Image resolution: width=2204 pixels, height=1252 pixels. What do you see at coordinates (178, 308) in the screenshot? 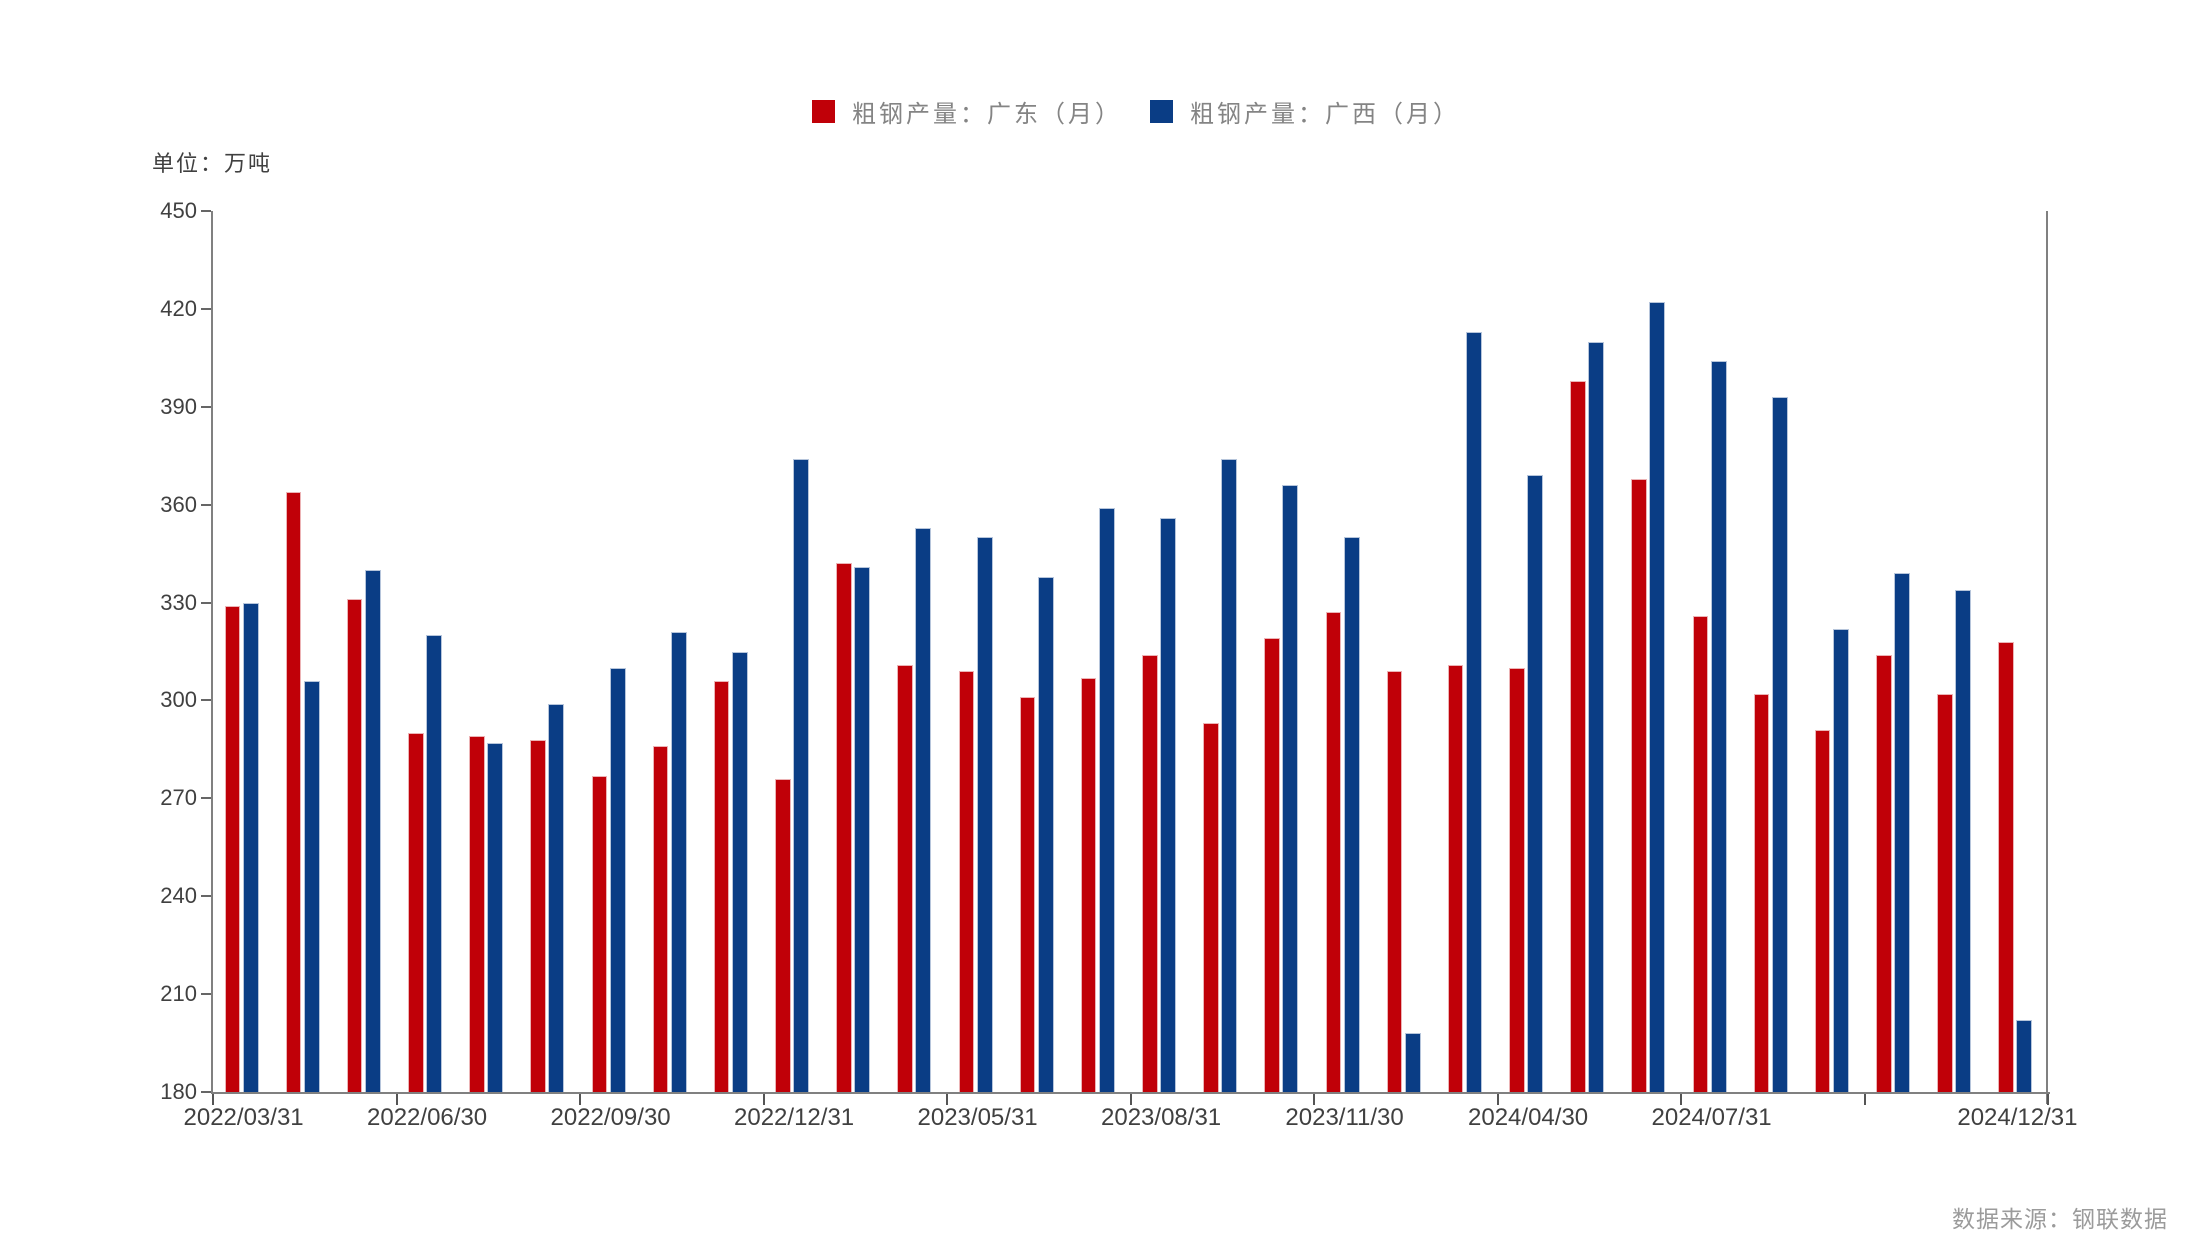
I see `y-tick-label-420: 420` at bounding box center [178, 308].